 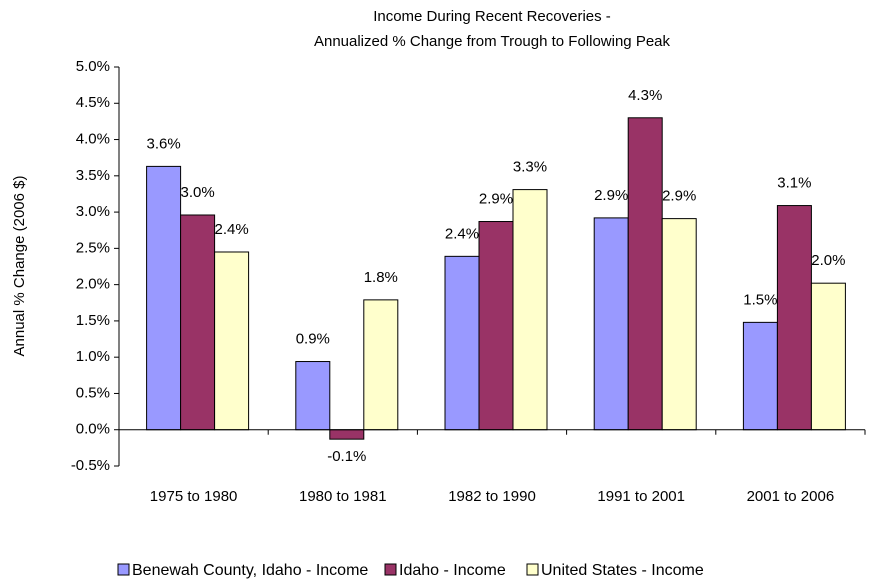 I want to click on y-tick-label: 1.5%, so click(x=93, y=320).